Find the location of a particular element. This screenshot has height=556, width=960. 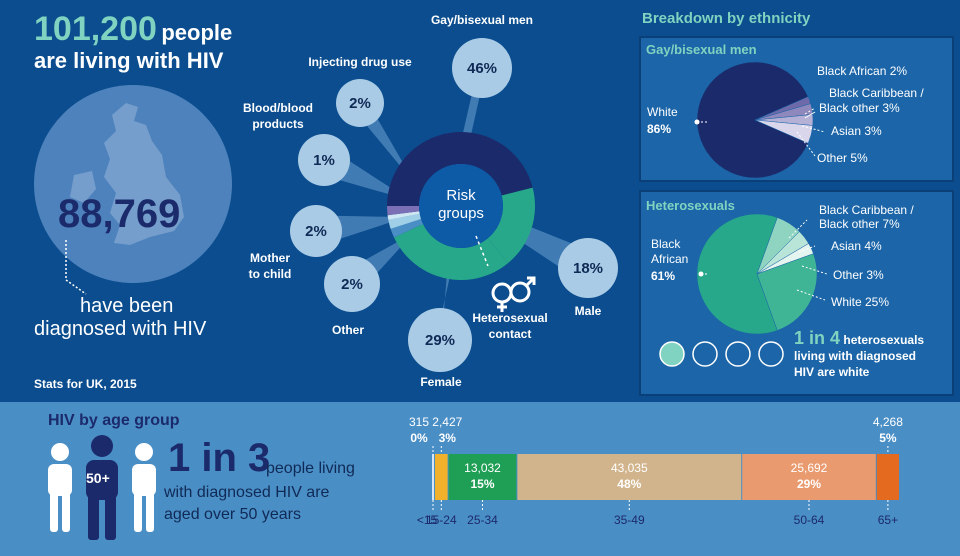

age-category-label: <15 is located at coordinates (427, 520).